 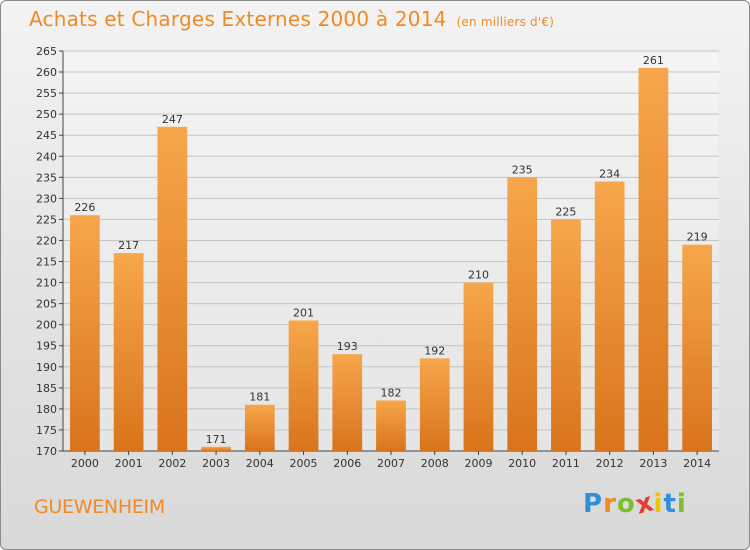 What do you see at coordinates (522, 314) in the screenshot?
I see `bar-2010` at bounding box center [522, 314].